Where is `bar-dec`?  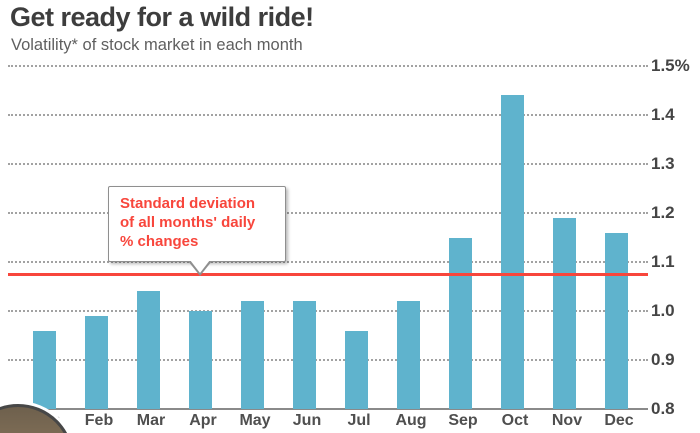
bar-dec is located at coordinates (616, 320).